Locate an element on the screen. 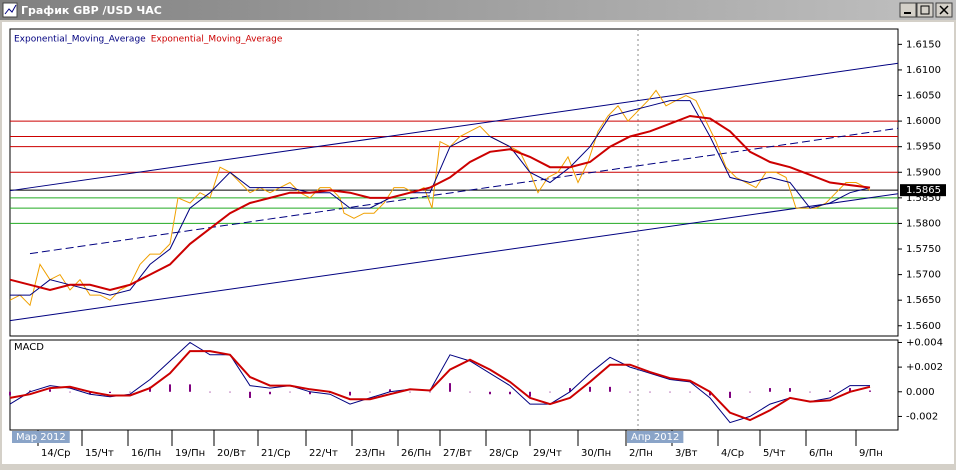 This screenshot has width=956, height=470. y-tick-label: 1.6050 is located at coordinates (923, 96).